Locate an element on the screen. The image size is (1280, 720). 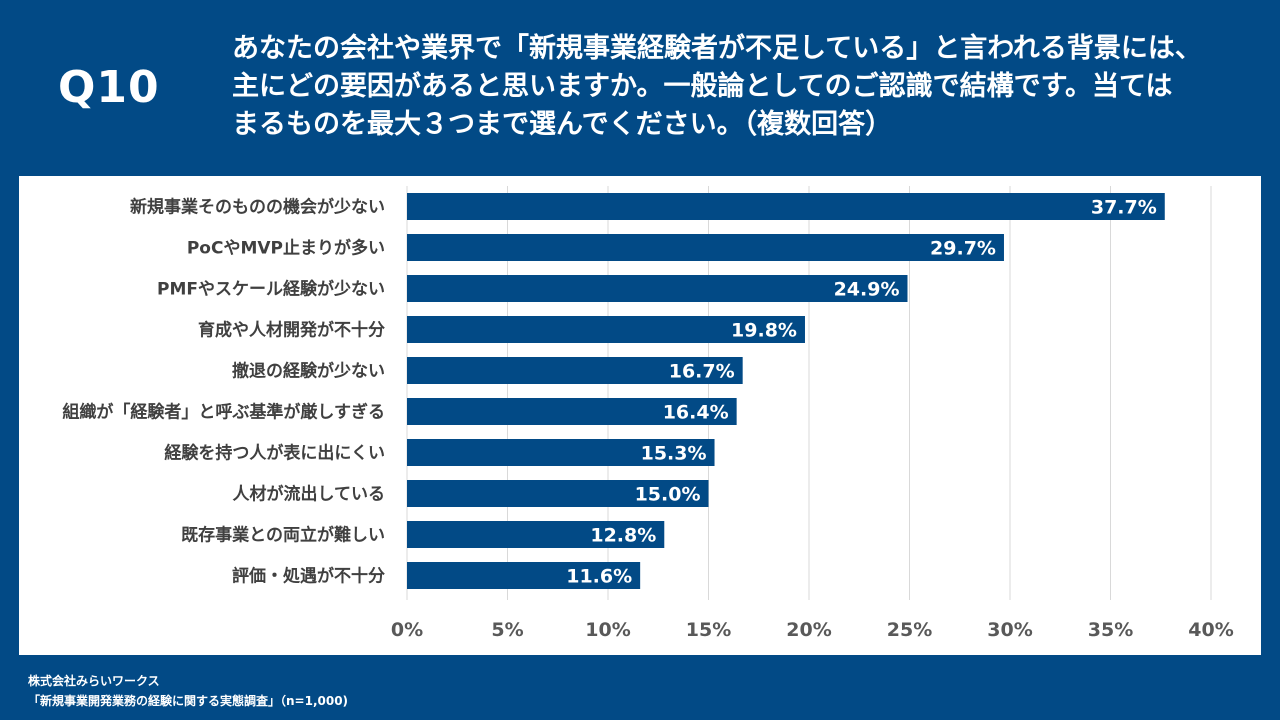
data-label: 37.7% is located at coordinates (1124, 208).